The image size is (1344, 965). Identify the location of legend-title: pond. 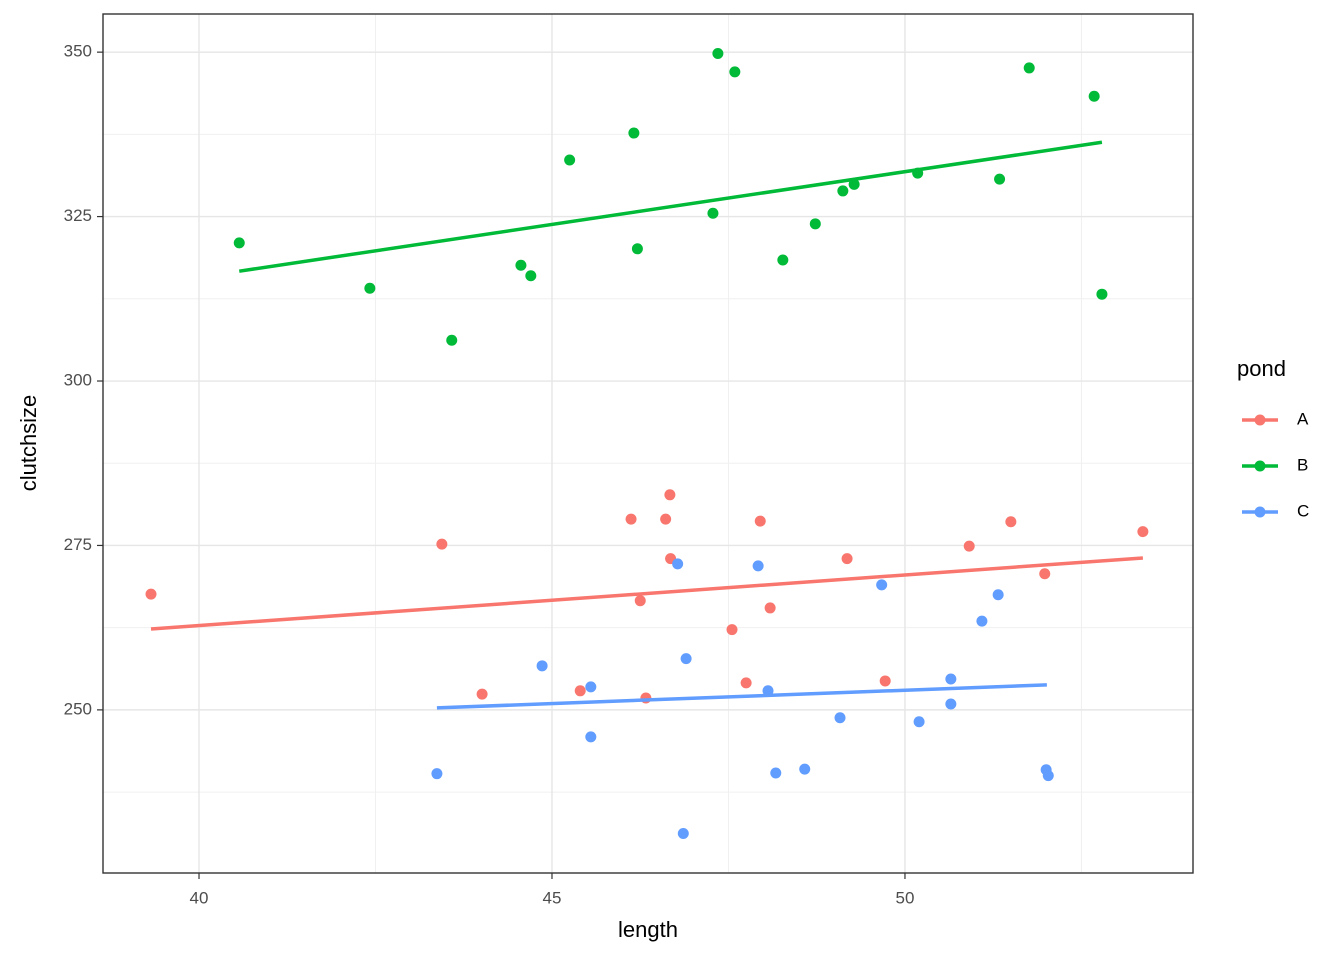
(1261, 368).